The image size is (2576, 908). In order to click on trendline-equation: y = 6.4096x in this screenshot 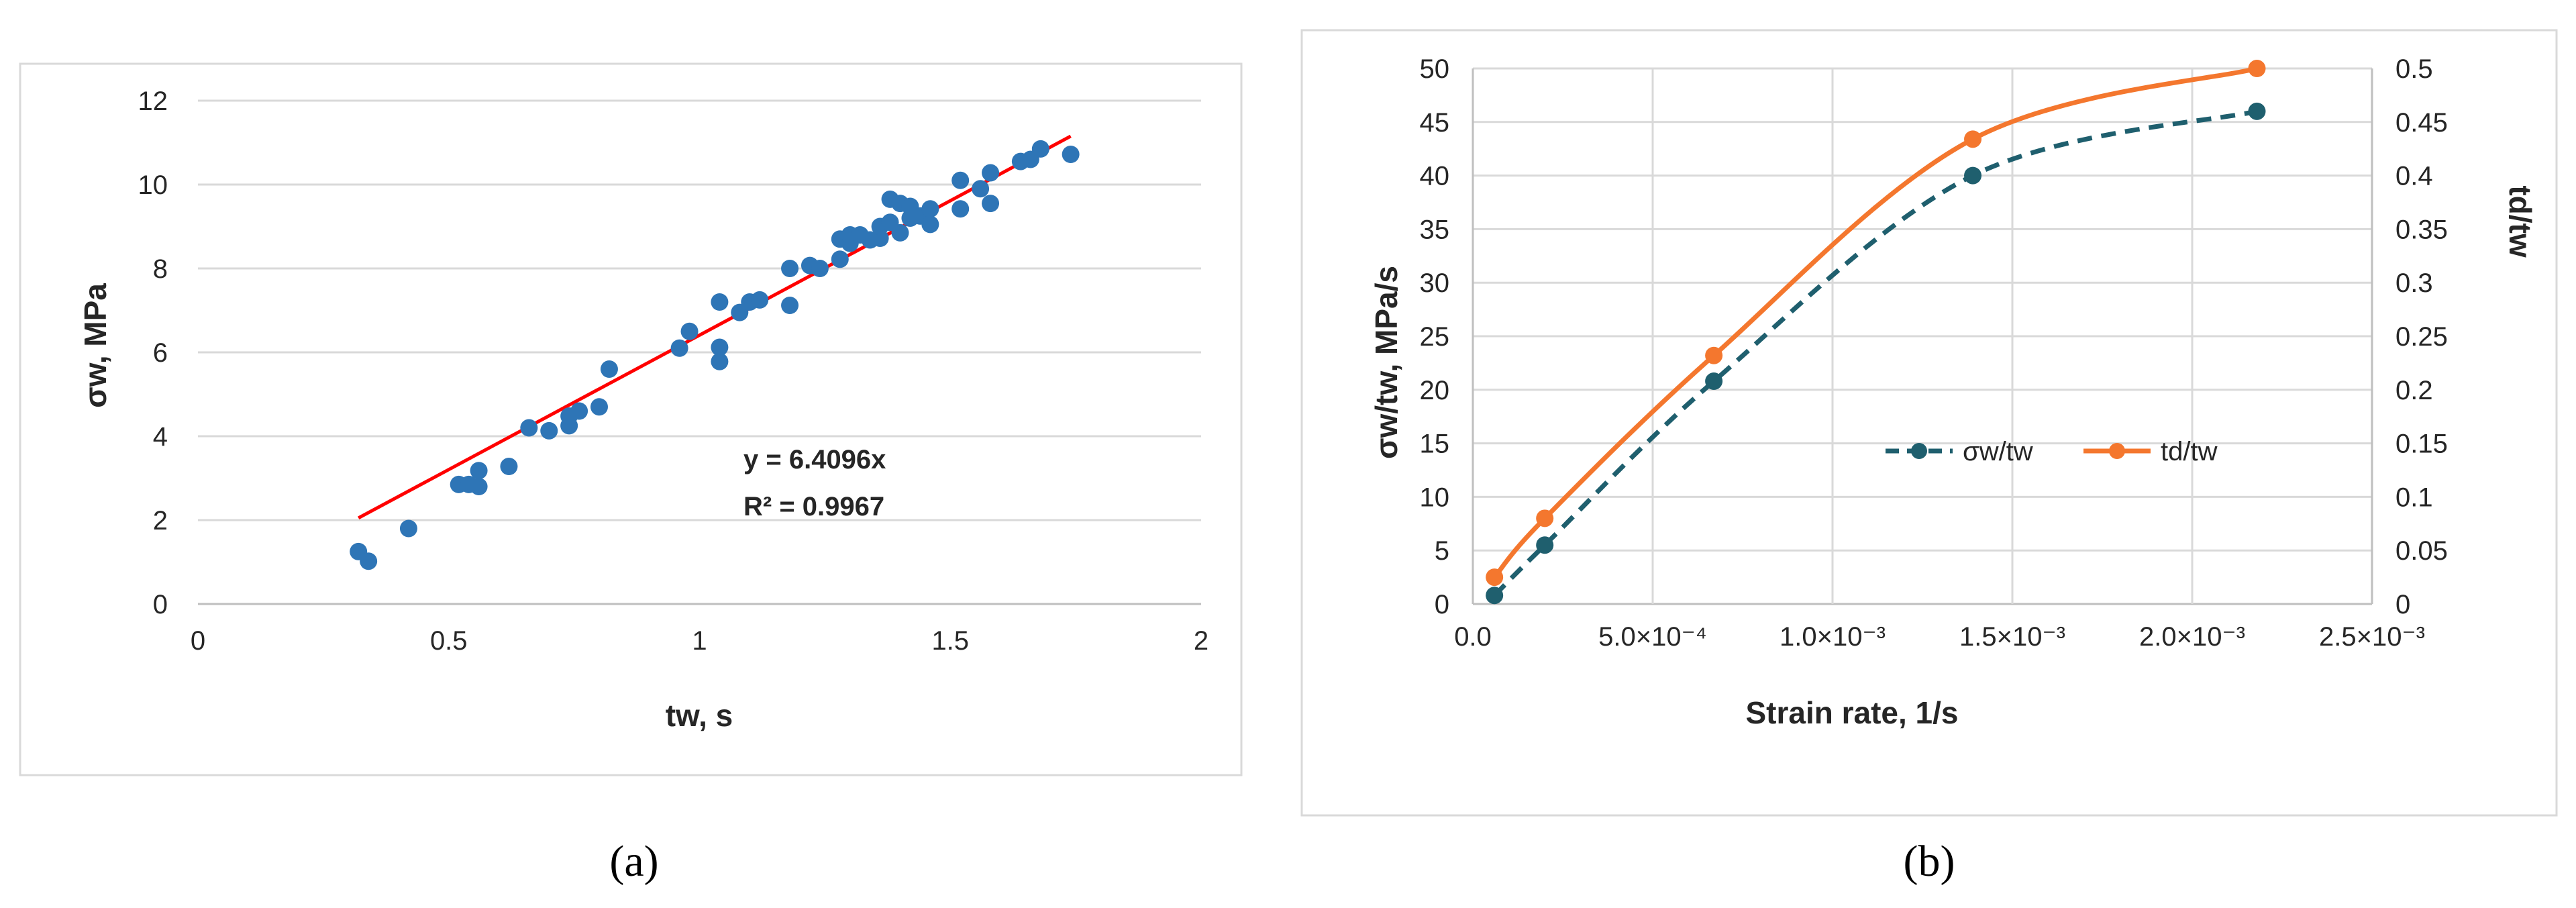, I will do `click(814, 459)`.